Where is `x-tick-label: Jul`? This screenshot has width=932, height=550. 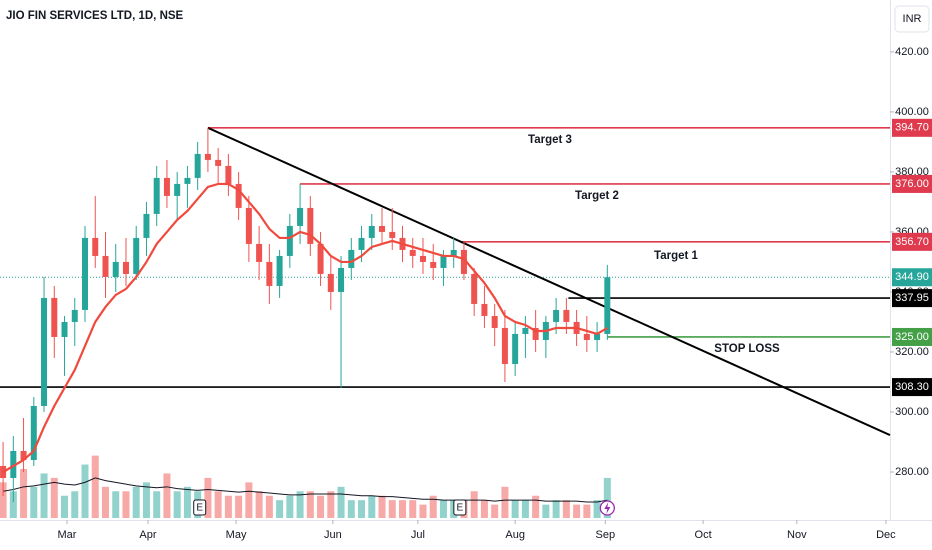 x-tick-label: Jul is located at coordinates (418, 535).